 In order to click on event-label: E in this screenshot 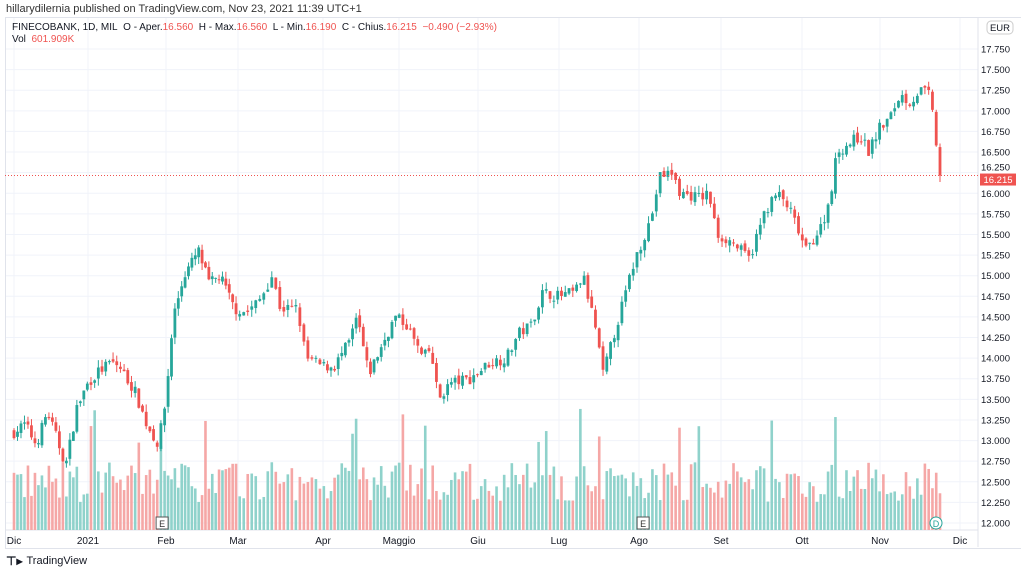, I will do `click(162, 524)`.